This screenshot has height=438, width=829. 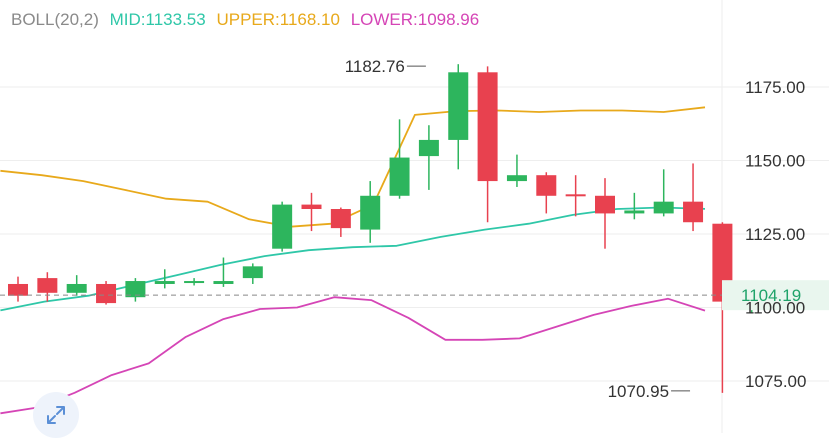 I want to click on current-price-line: 1104.19, so click(x=414, y=295).